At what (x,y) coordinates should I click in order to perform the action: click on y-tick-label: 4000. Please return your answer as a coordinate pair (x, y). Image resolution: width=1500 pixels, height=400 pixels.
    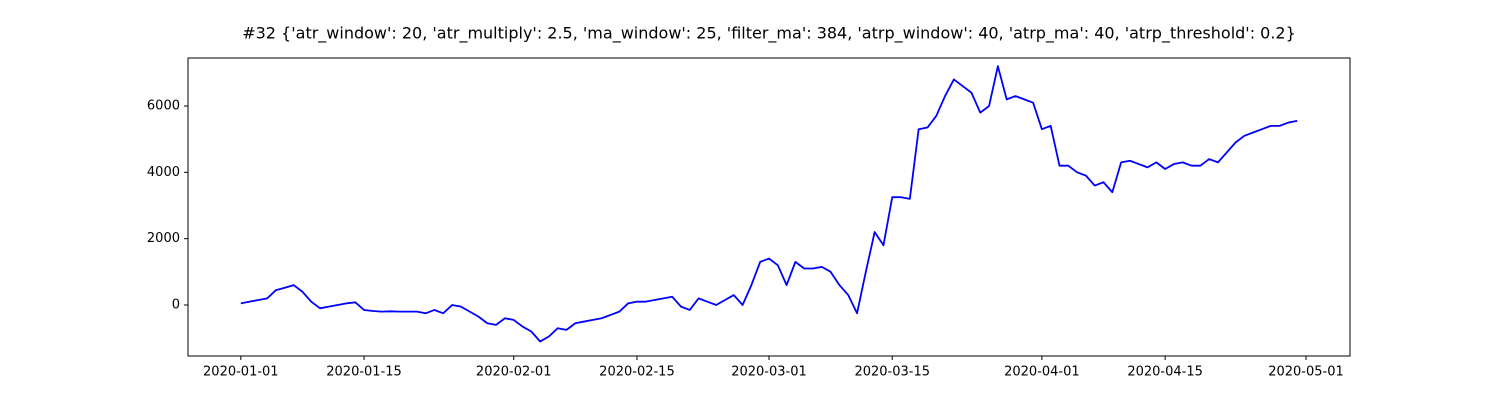
    Looking at the image, I should click on (163, 172).